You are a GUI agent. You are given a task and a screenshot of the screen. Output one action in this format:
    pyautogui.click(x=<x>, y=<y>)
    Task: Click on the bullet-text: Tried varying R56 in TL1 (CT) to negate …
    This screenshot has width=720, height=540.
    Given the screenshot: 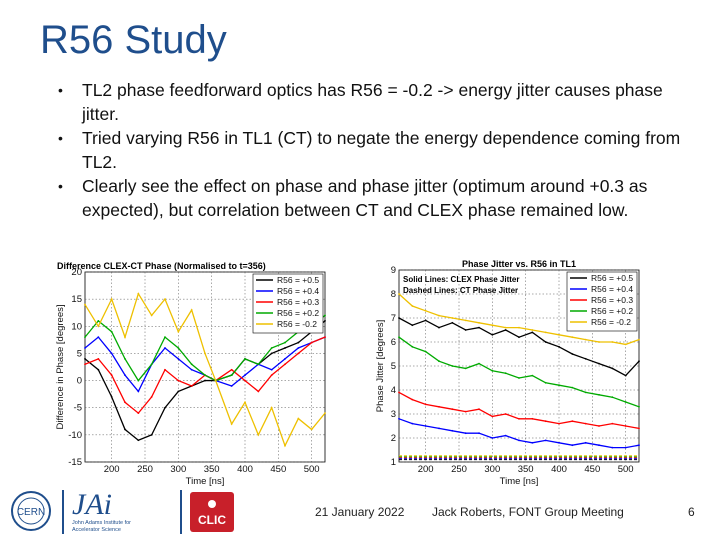 What is the action you would take?
    pyautogui.click(x=381, y=150)
    